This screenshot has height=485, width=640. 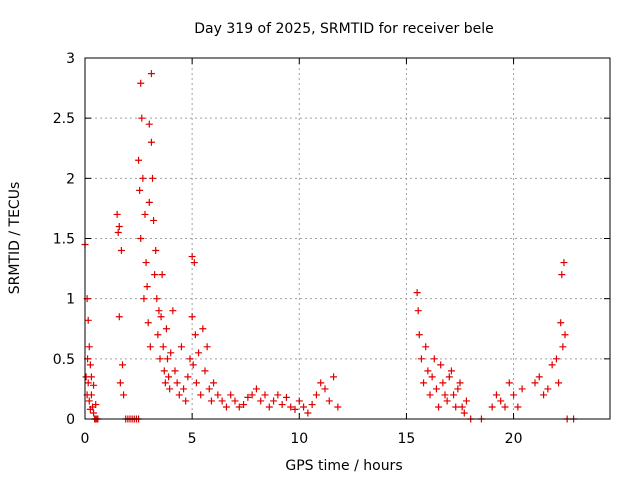 What do you see at coordinates (343, 466) in the screenshot?
I see `x-axis-label: GPS time / hours` at bounding box center [343, 466].